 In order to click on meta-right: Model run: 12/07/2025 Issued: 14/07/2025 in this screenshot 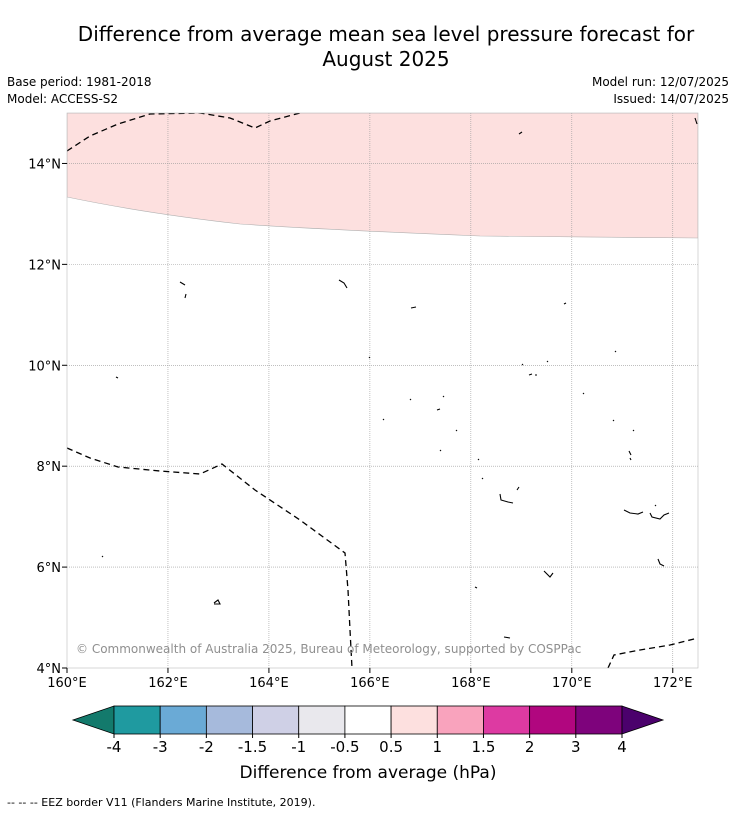, I will do `click(660, 91)`.